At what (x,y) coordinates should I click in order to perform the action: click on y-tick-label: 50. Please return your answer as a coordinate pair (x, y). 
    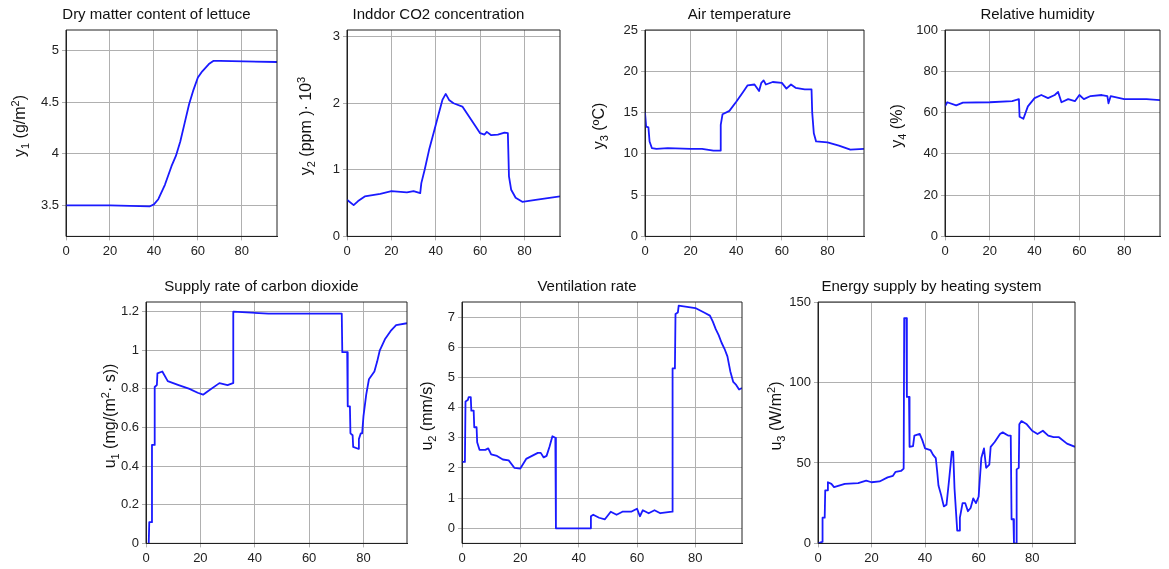
    Looking at the image, I should click on (803, 462).